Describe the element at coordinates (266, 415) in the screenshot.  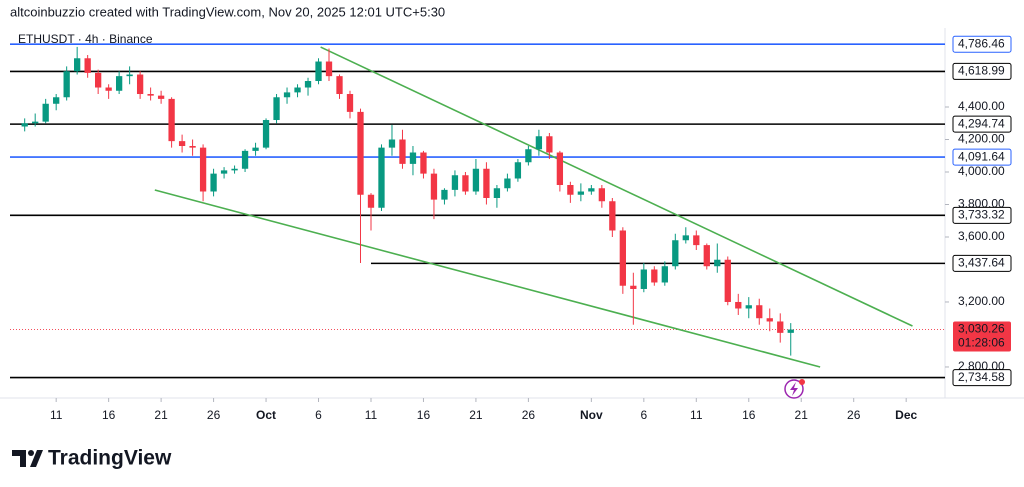
I see `x-tick-label: Oct` at that location.